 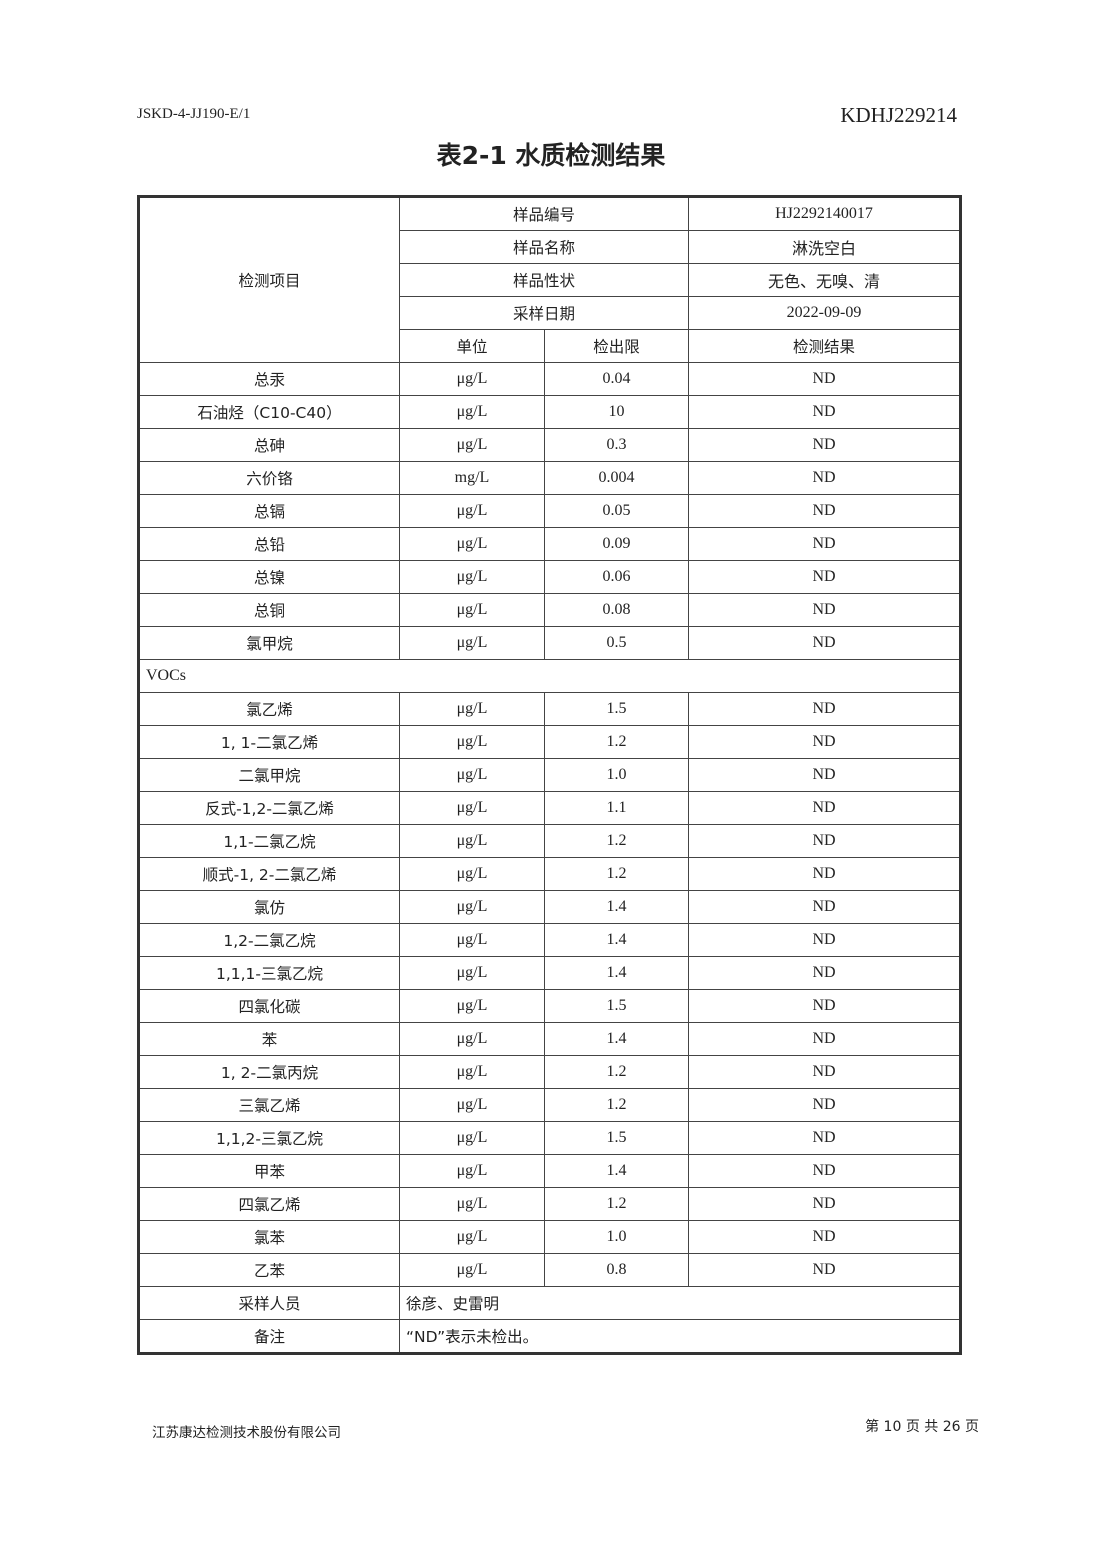 I want to click on table-row: 氯乙烯 μg/L 1.5 ND, so click(x=549, y=709).